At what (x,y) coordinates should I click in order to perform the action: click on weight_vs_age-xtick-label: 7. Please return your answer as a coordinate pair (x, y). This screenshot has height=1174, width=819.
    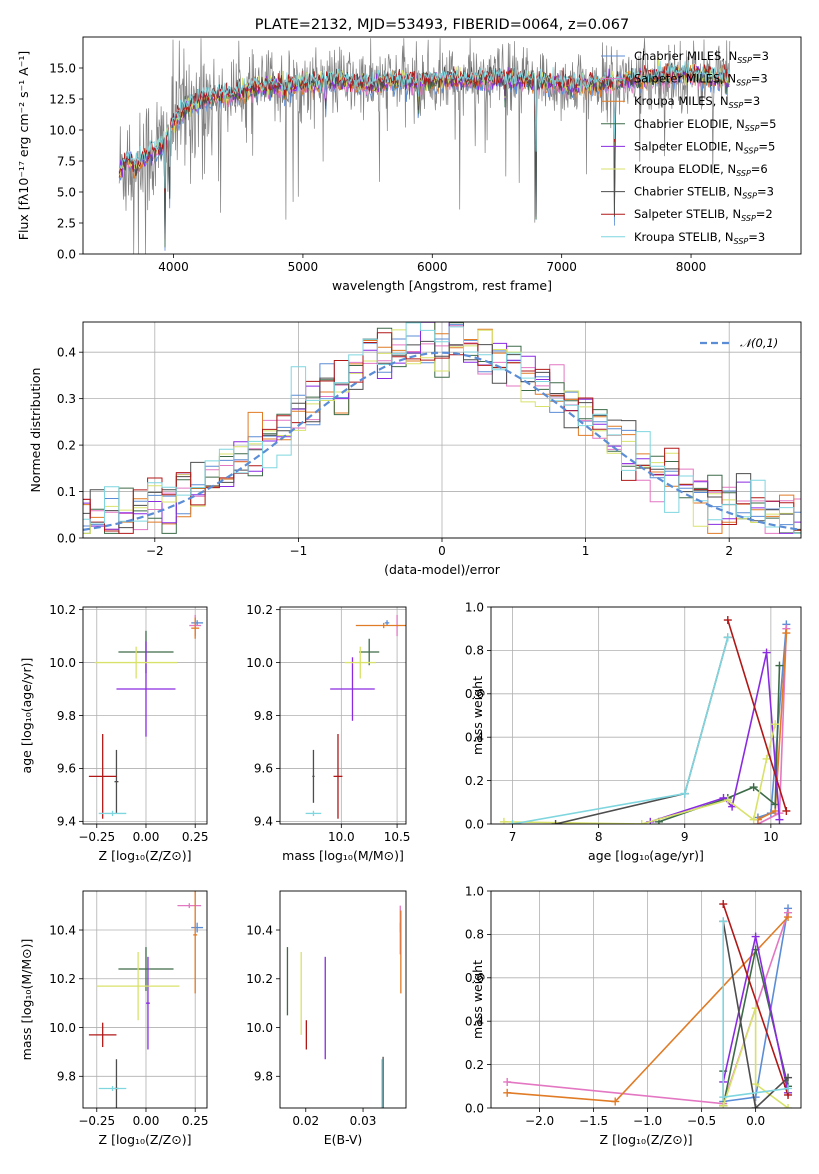
    Looking at the image, I should click on (513, 837).